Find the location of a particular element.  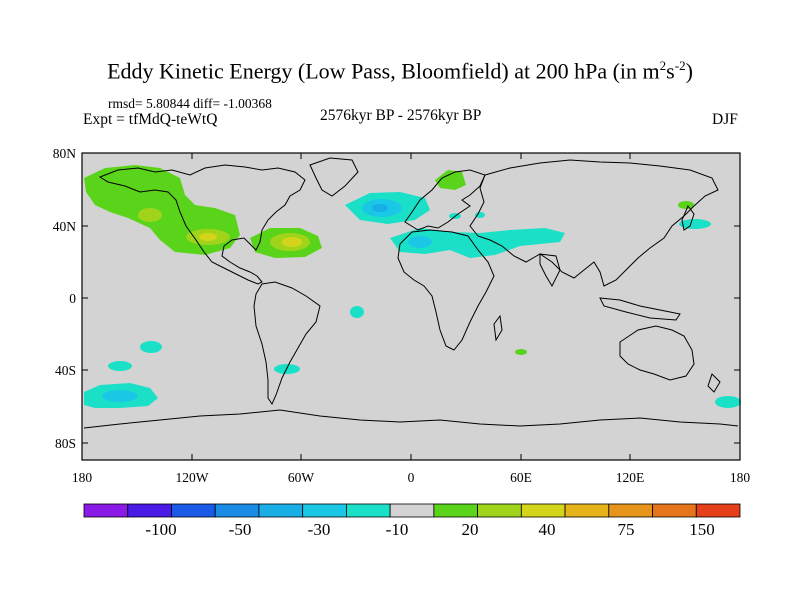

lat-label-0: 0 is located at coordinates (72, 298).